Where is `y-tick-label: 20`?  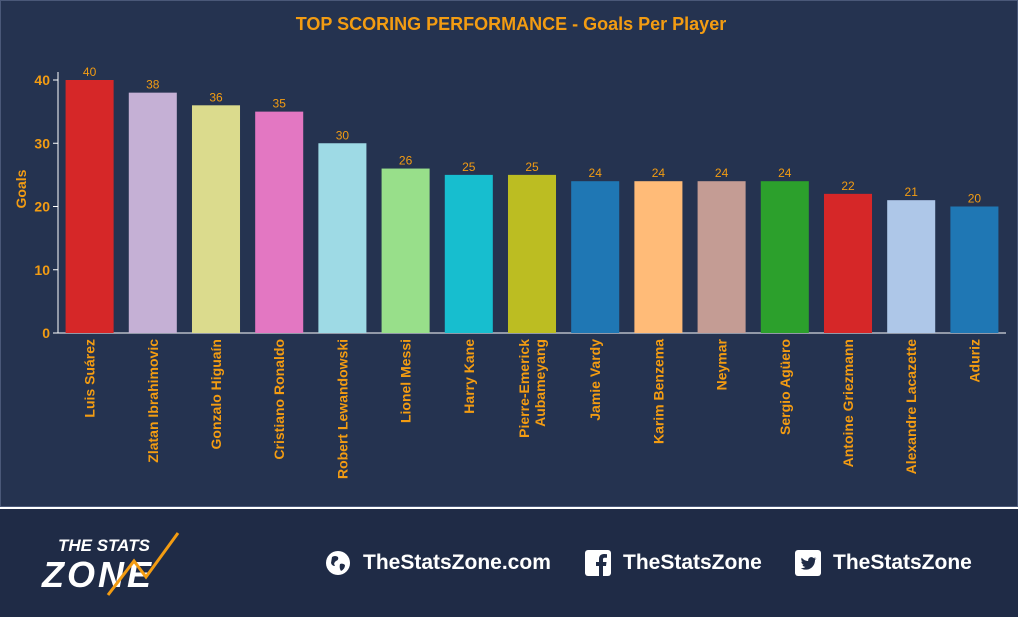
y-tick-label: 20 is located at coordinates (42, 207).